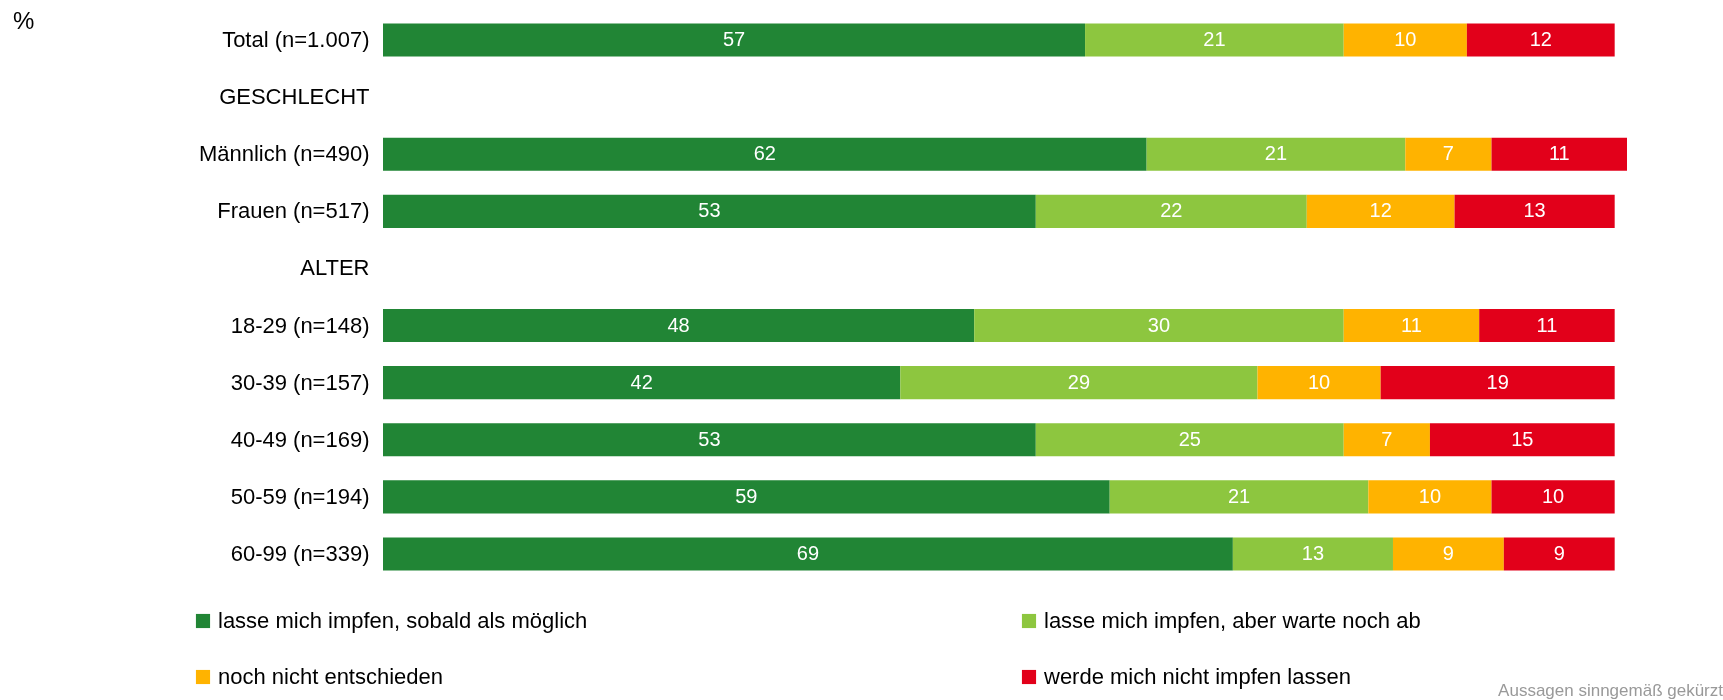 The image size is (1723, 700). What do you see at coordinates (335, 268) in the screenshot?
I see `y-tick-label: ALTER` at bounding box center [335, 268].